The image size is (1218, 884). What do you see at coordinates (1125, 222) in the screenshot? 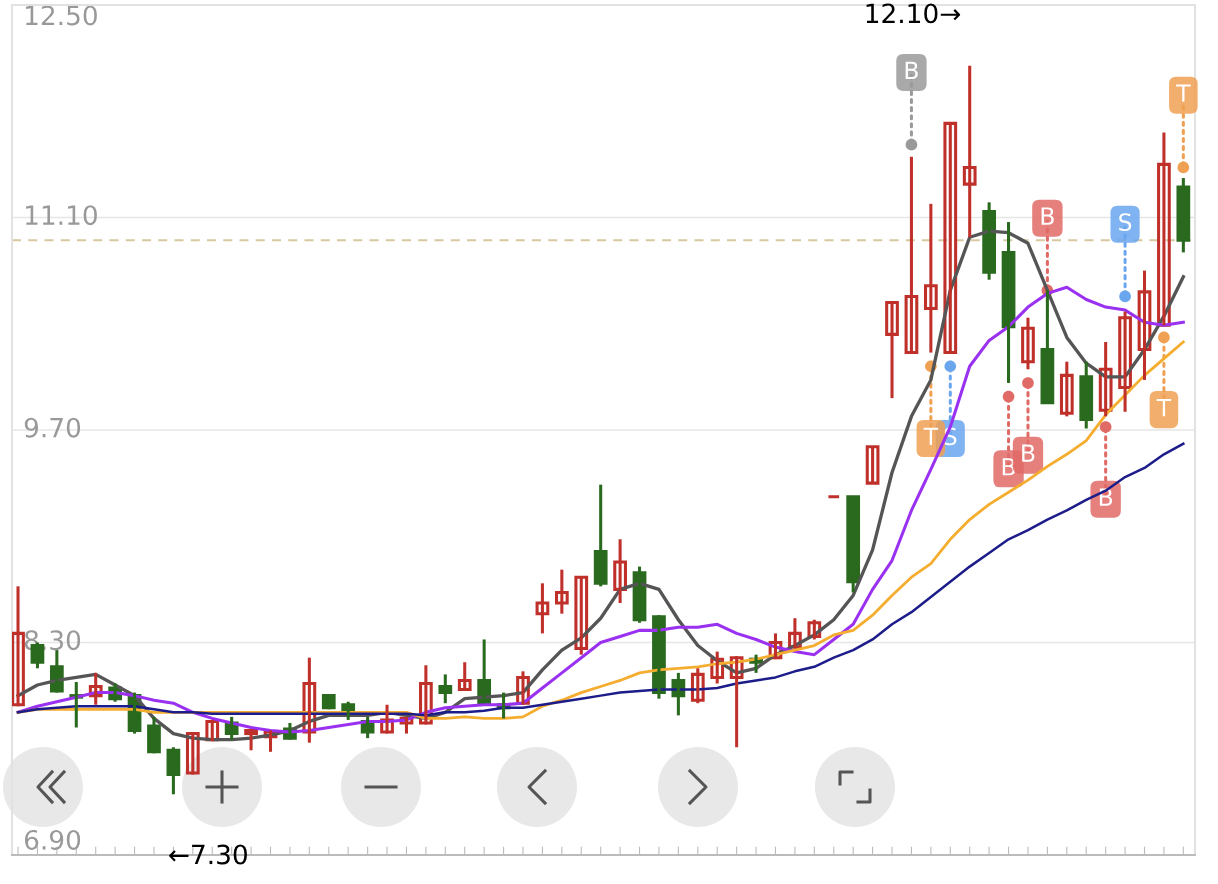
I see `data-label: S` at bounding box center [1125, 222].